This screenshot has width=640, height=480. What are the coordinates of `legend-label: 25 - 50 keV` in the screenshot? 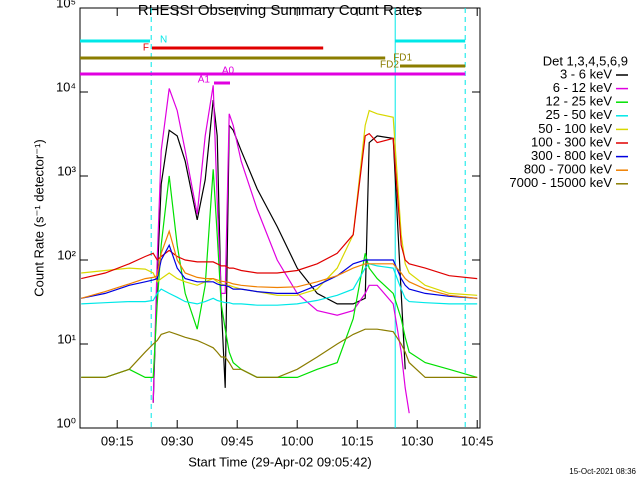 It's located at (579, 114).